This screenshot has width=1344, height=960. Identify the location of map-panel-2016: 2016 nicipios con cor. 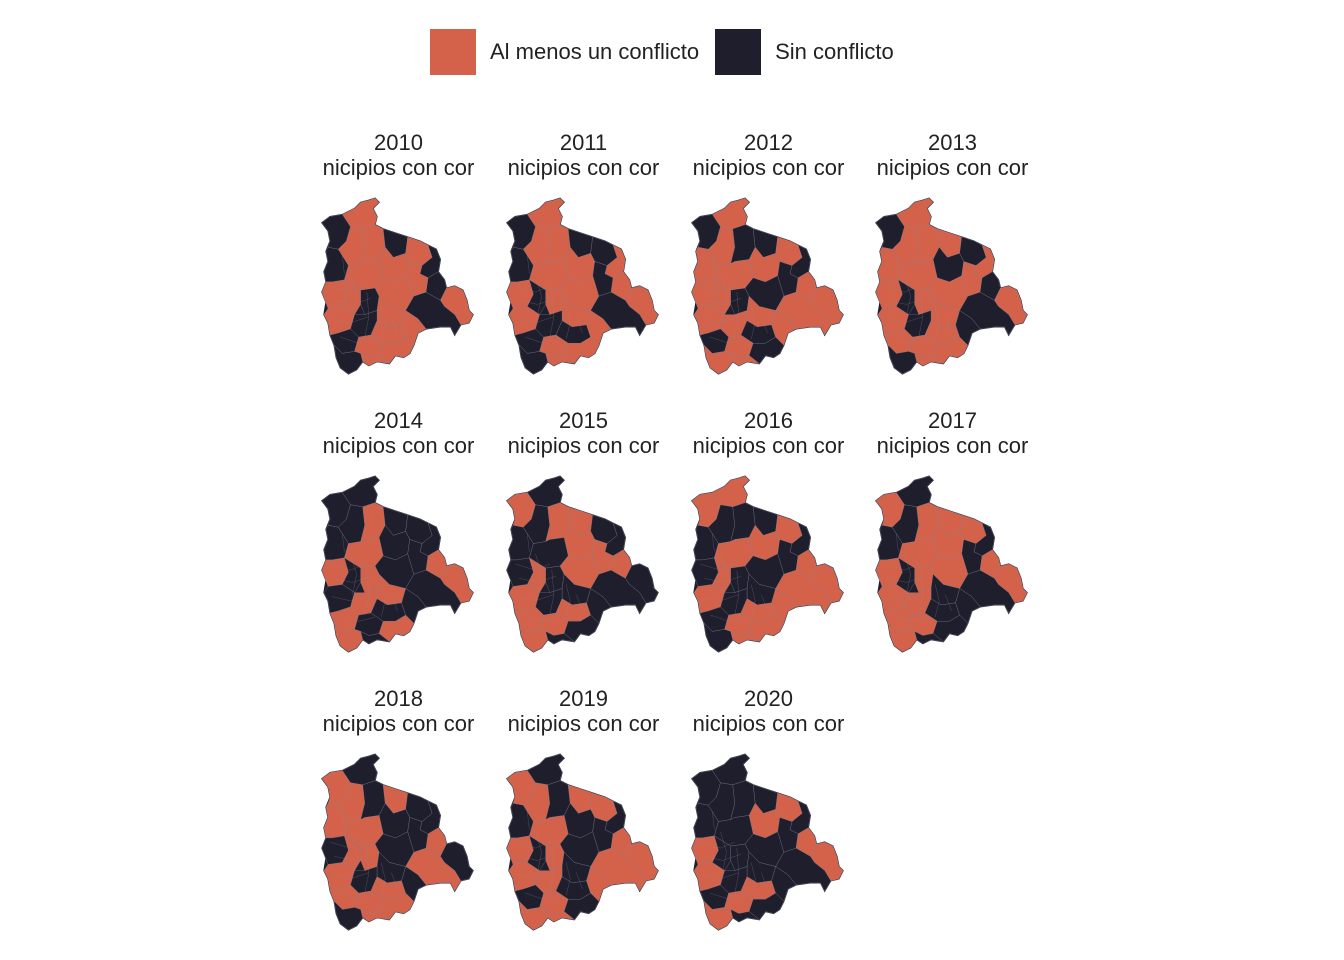
(768, 543).